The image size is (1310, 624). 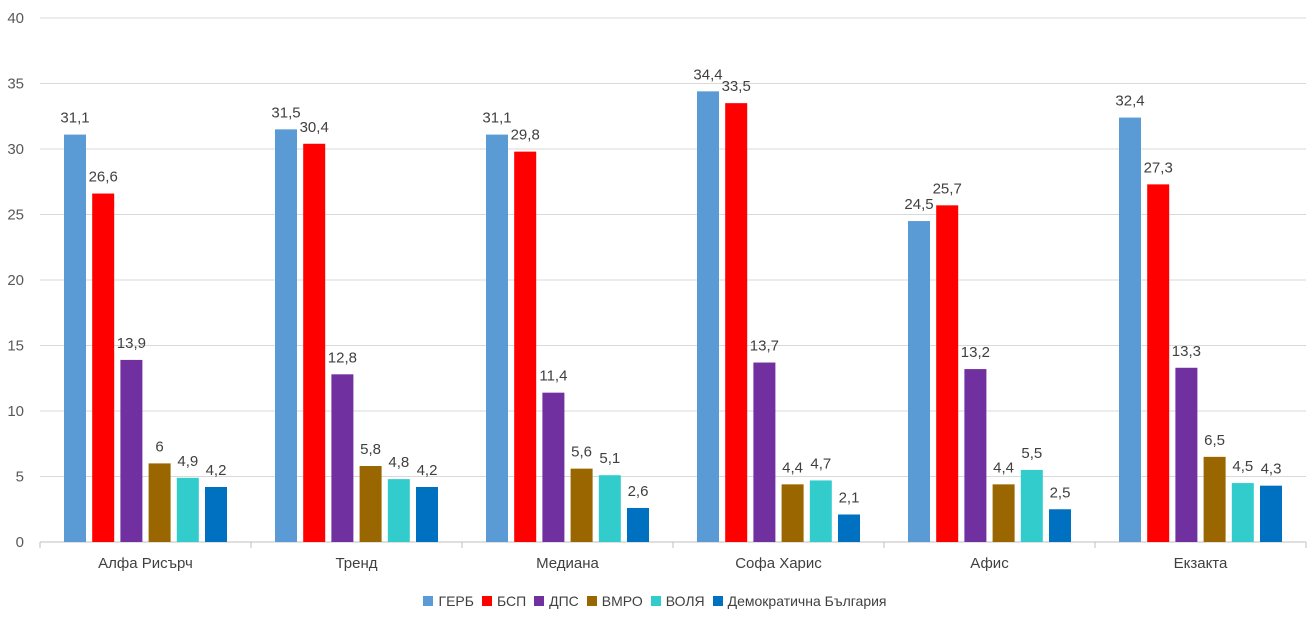 What do you see at coordinates (1186, 351) in the screenshot?
I see `data-label: 13,3` at bounding box center [1186, 351].